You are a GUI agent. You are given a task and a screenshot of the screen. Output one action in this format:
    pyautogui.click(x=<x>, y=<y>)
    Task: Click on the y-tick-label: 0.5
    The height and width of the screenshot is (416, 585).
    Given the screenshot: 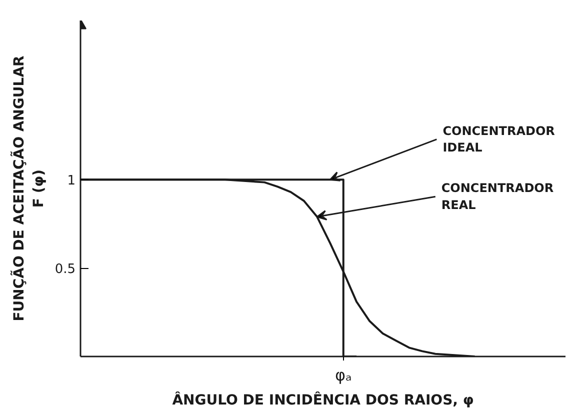 What is the action you would take?
    pyautogui.click(x=65, y=270)
    